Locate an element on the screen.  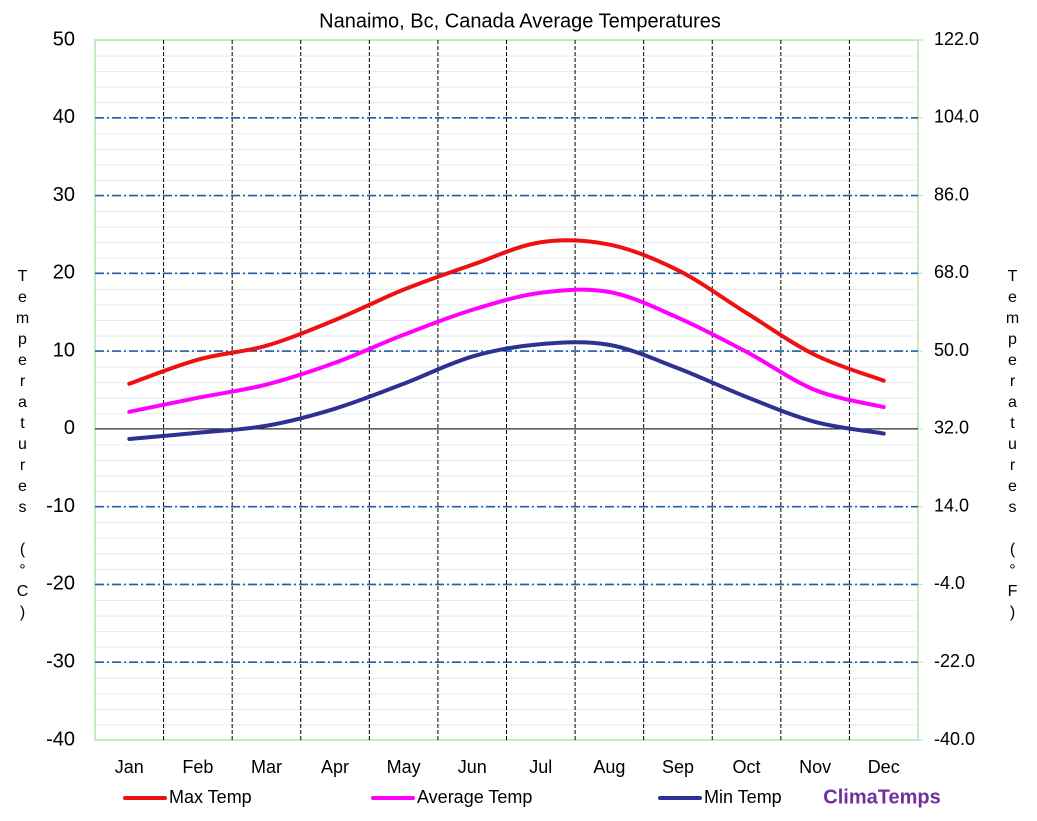
x-tick-label: Aug is located at coordinates (609, 767).